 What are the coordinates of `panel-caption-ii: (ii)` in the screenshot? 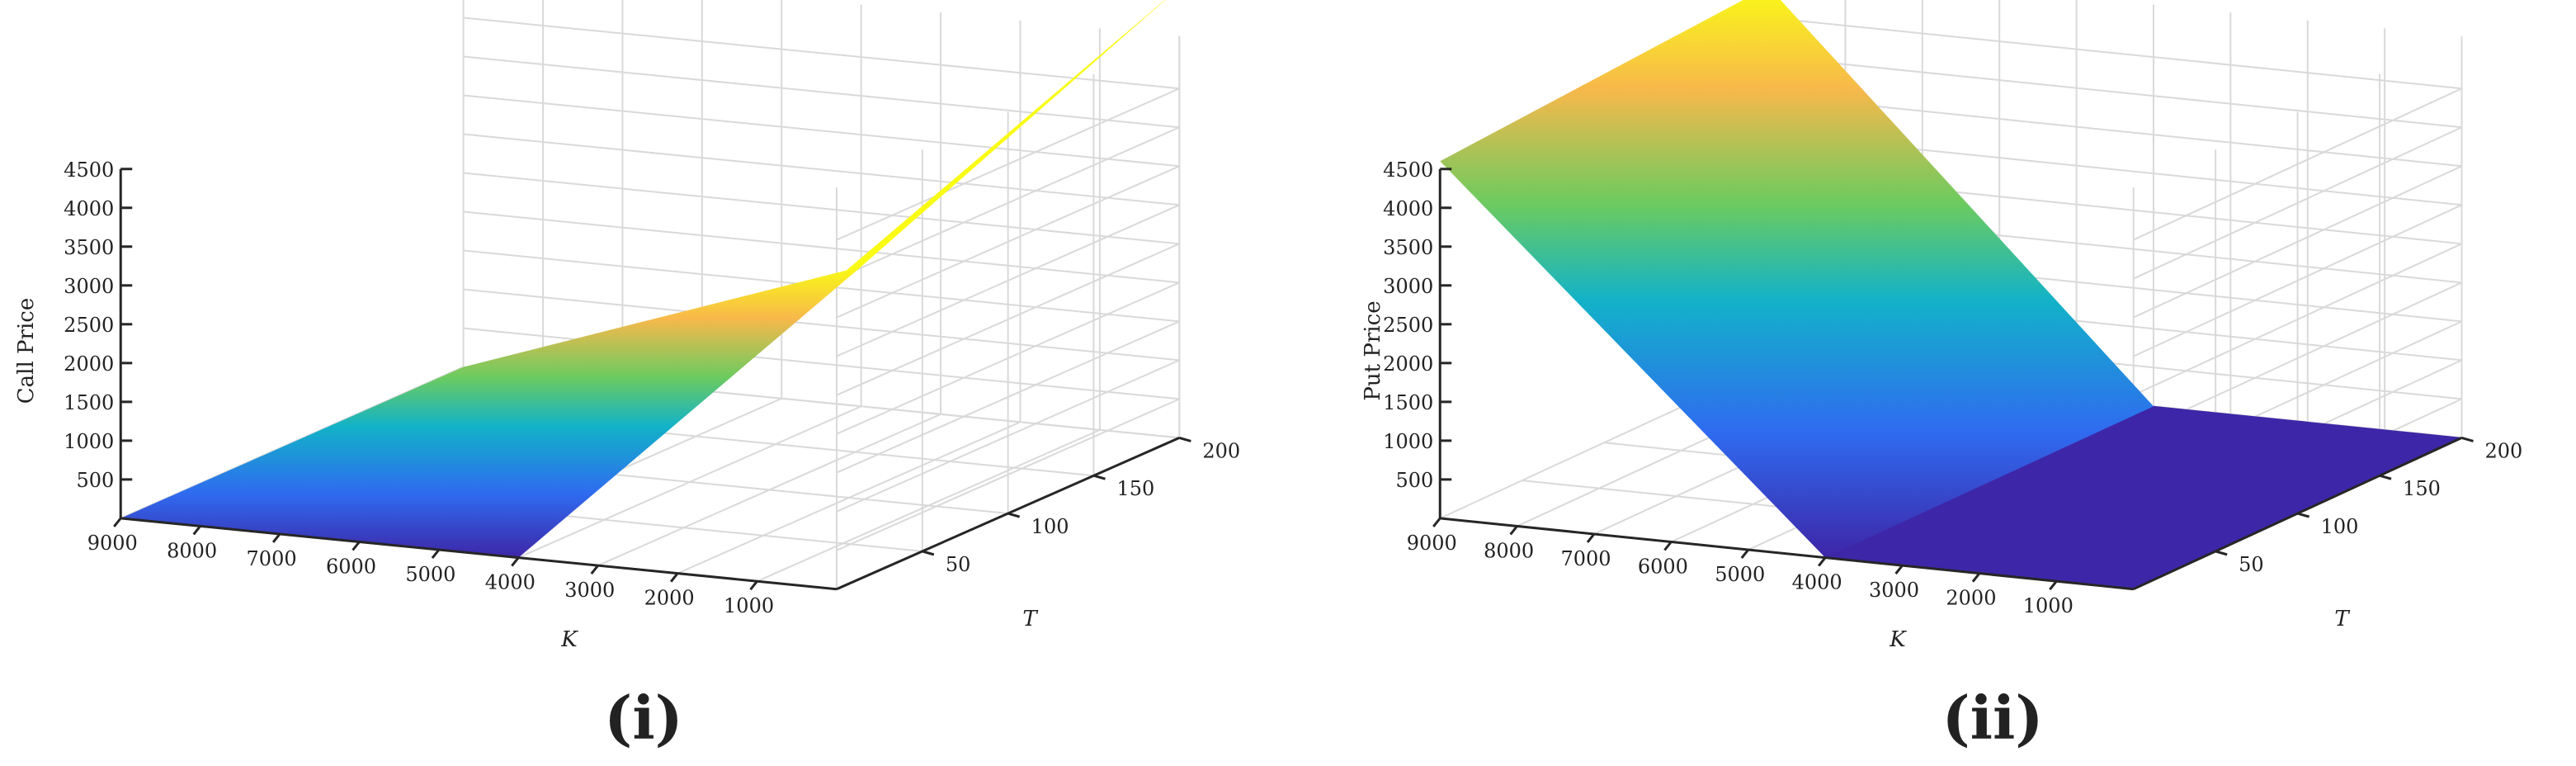 It's located at (1993, 718).